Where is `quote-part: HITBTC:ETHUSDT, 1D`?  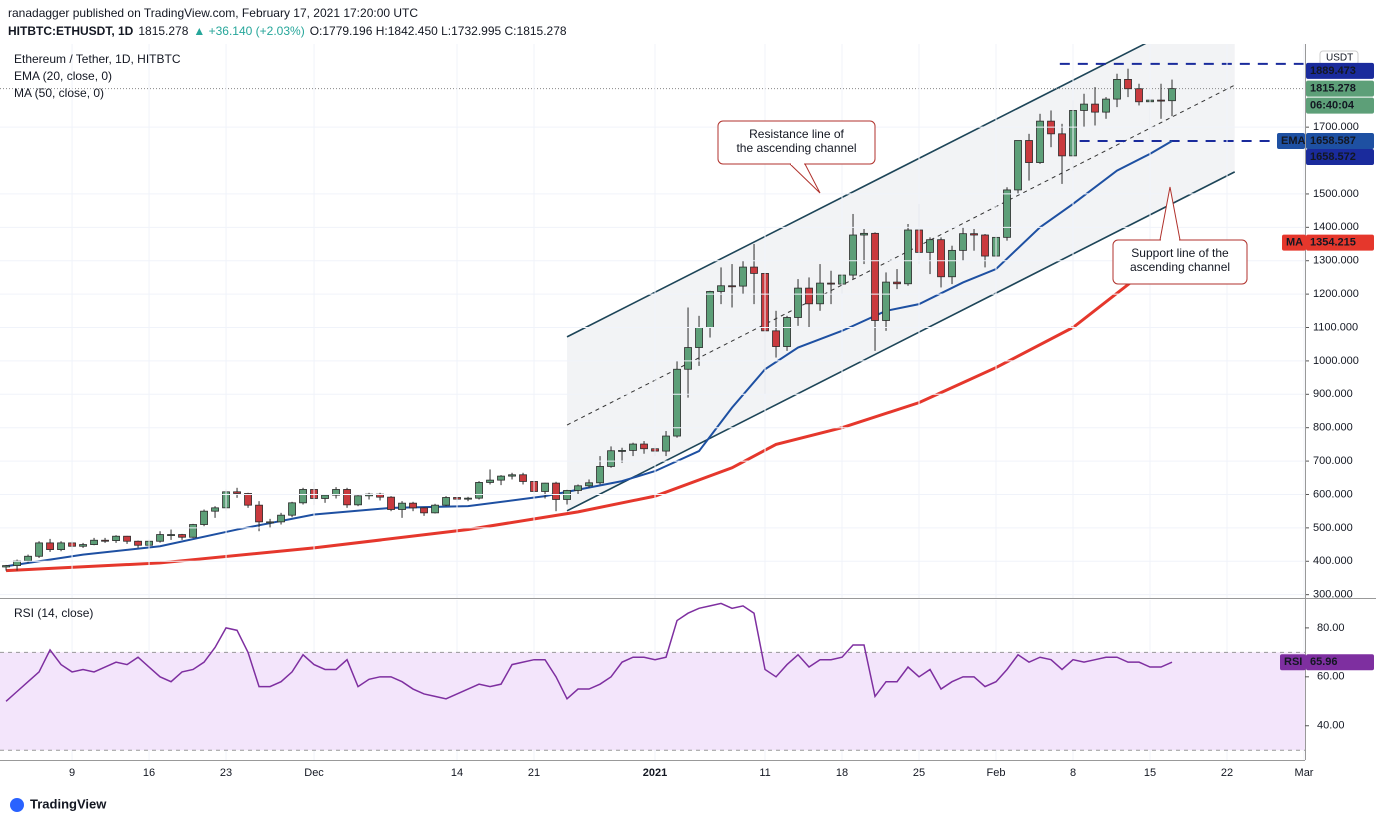
quote-part: HITBTC:ETHUSDT, 1D is located at coordinates (71, 31).